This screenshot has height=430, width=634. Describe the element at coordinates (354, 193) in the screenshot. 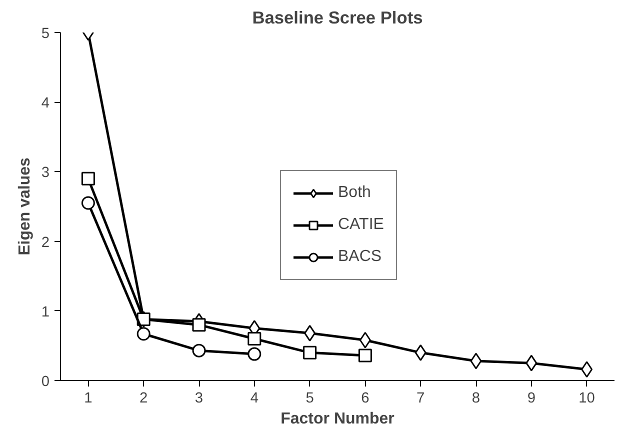

I see `legend-label: Both` at that location.